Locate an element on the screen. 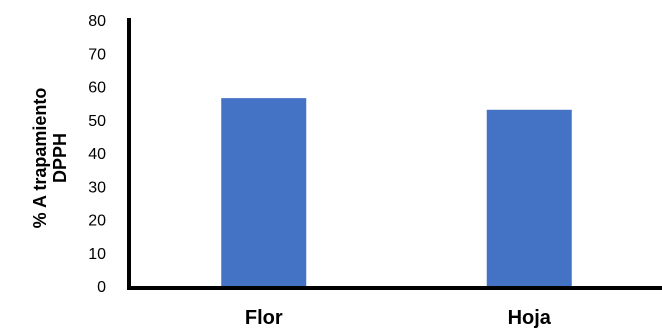  y-axis-label-line-2: DPPH is located at coordinates (60, 158).